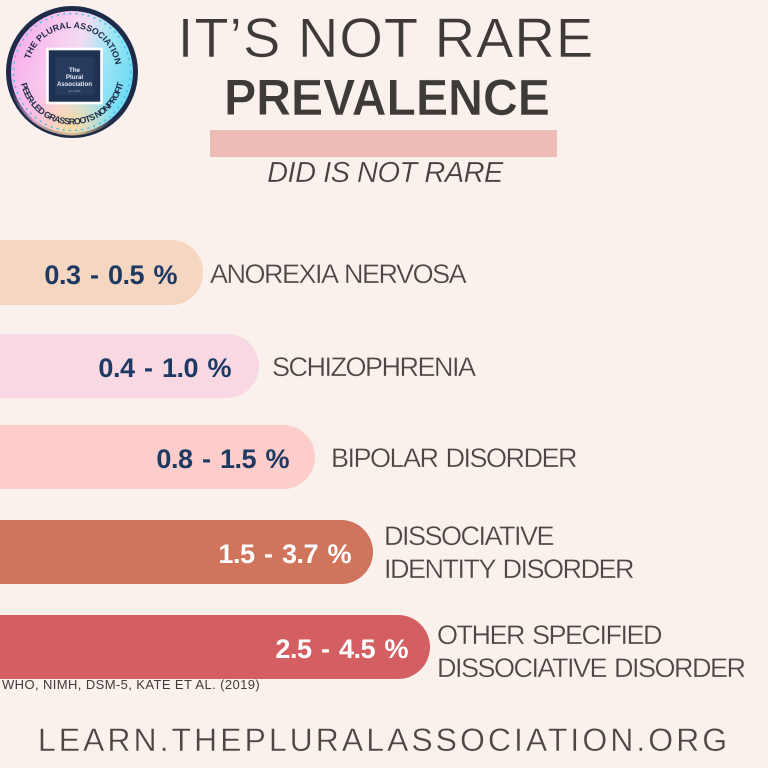  Describe the element at coordinates (74, 84) in the screenshot. I see `svg-text: Association` at that location.